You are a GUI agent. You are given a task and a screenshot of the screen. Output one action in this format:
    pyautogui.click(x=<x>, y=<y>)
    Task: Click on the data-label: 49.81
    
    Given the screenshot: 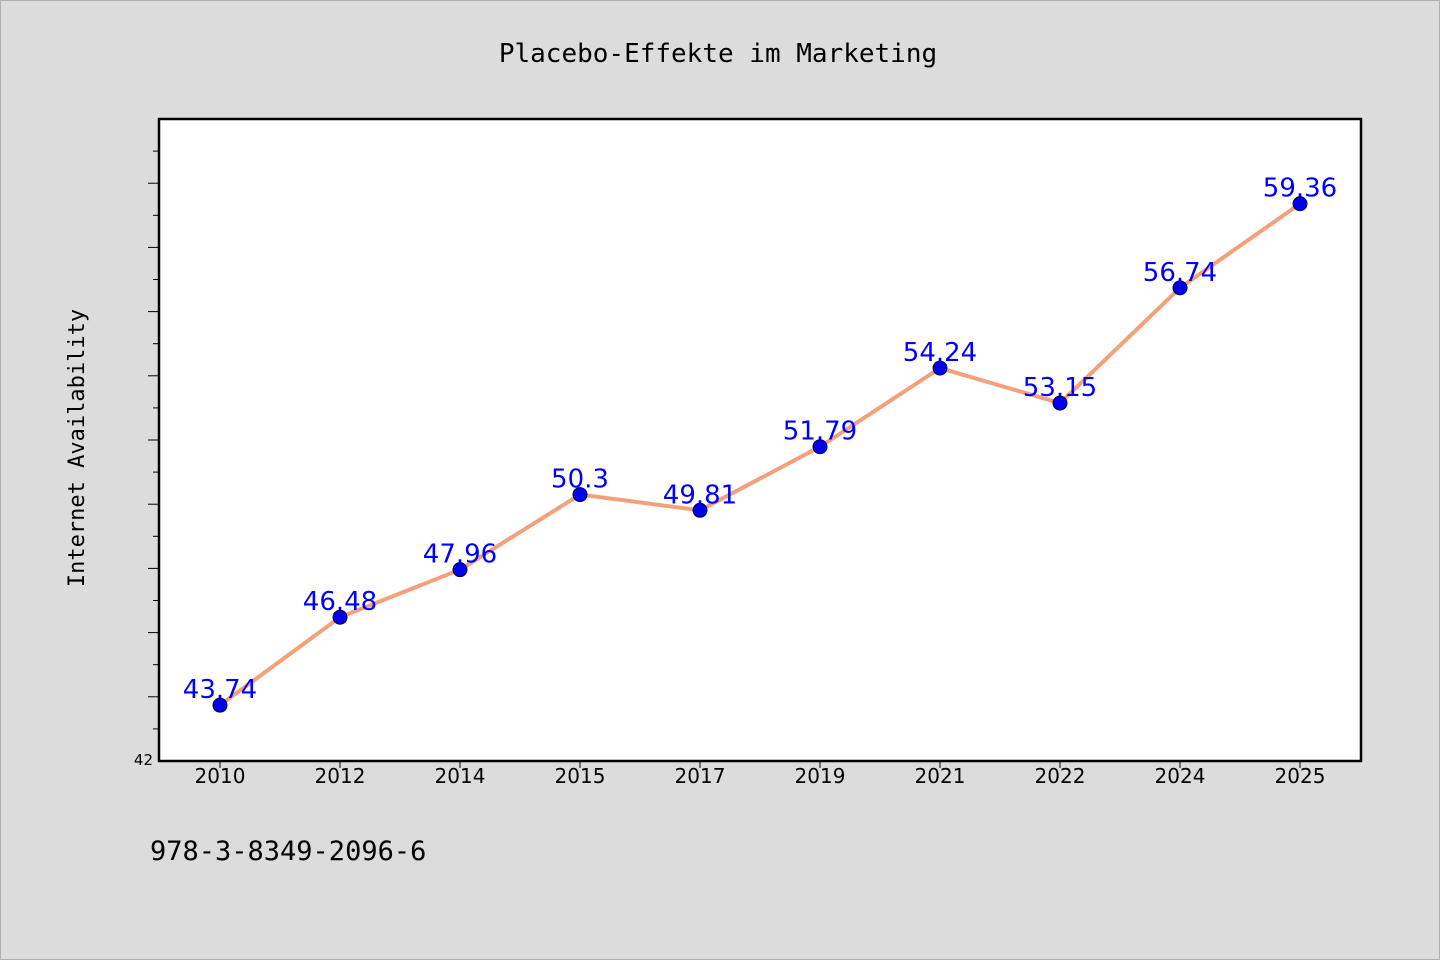 What is the action you would take?
    pyautogui.click(x=700, y=495)
    